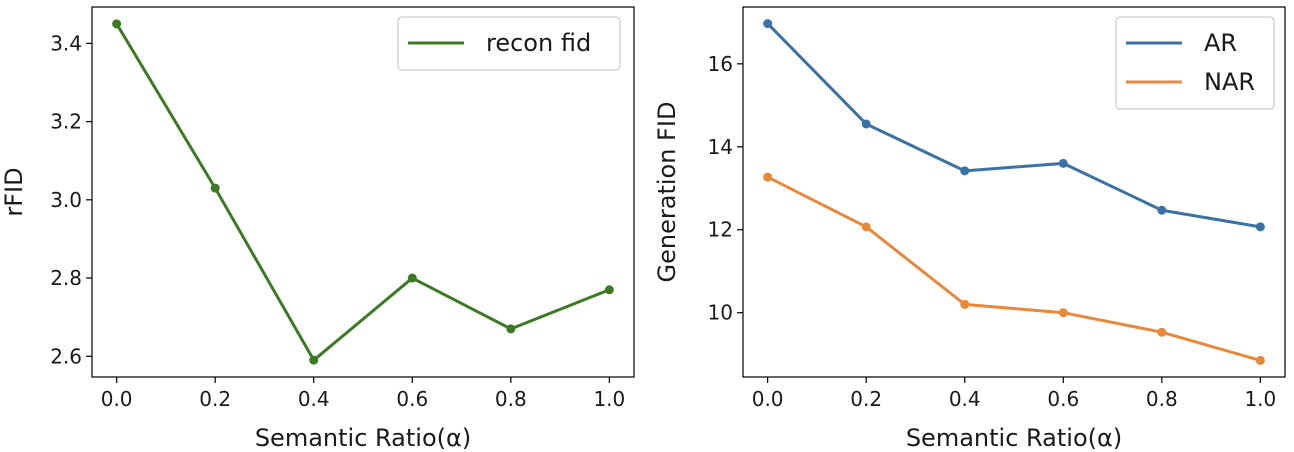 The width and height of the screenshot is (1294, 452). Describe the element at coordinates (538, 43) in the screenshot. I see `legend-entry: recon fid` at that location.